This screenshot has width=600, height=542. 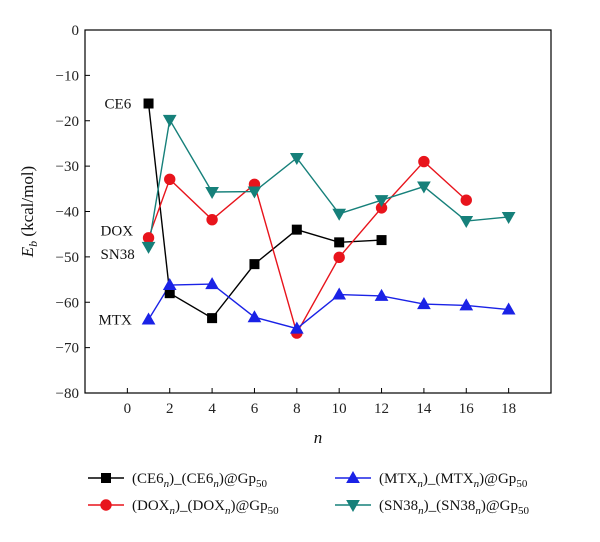 I want to click on legend-label-part: (CE6, so click(x=148, y=479).